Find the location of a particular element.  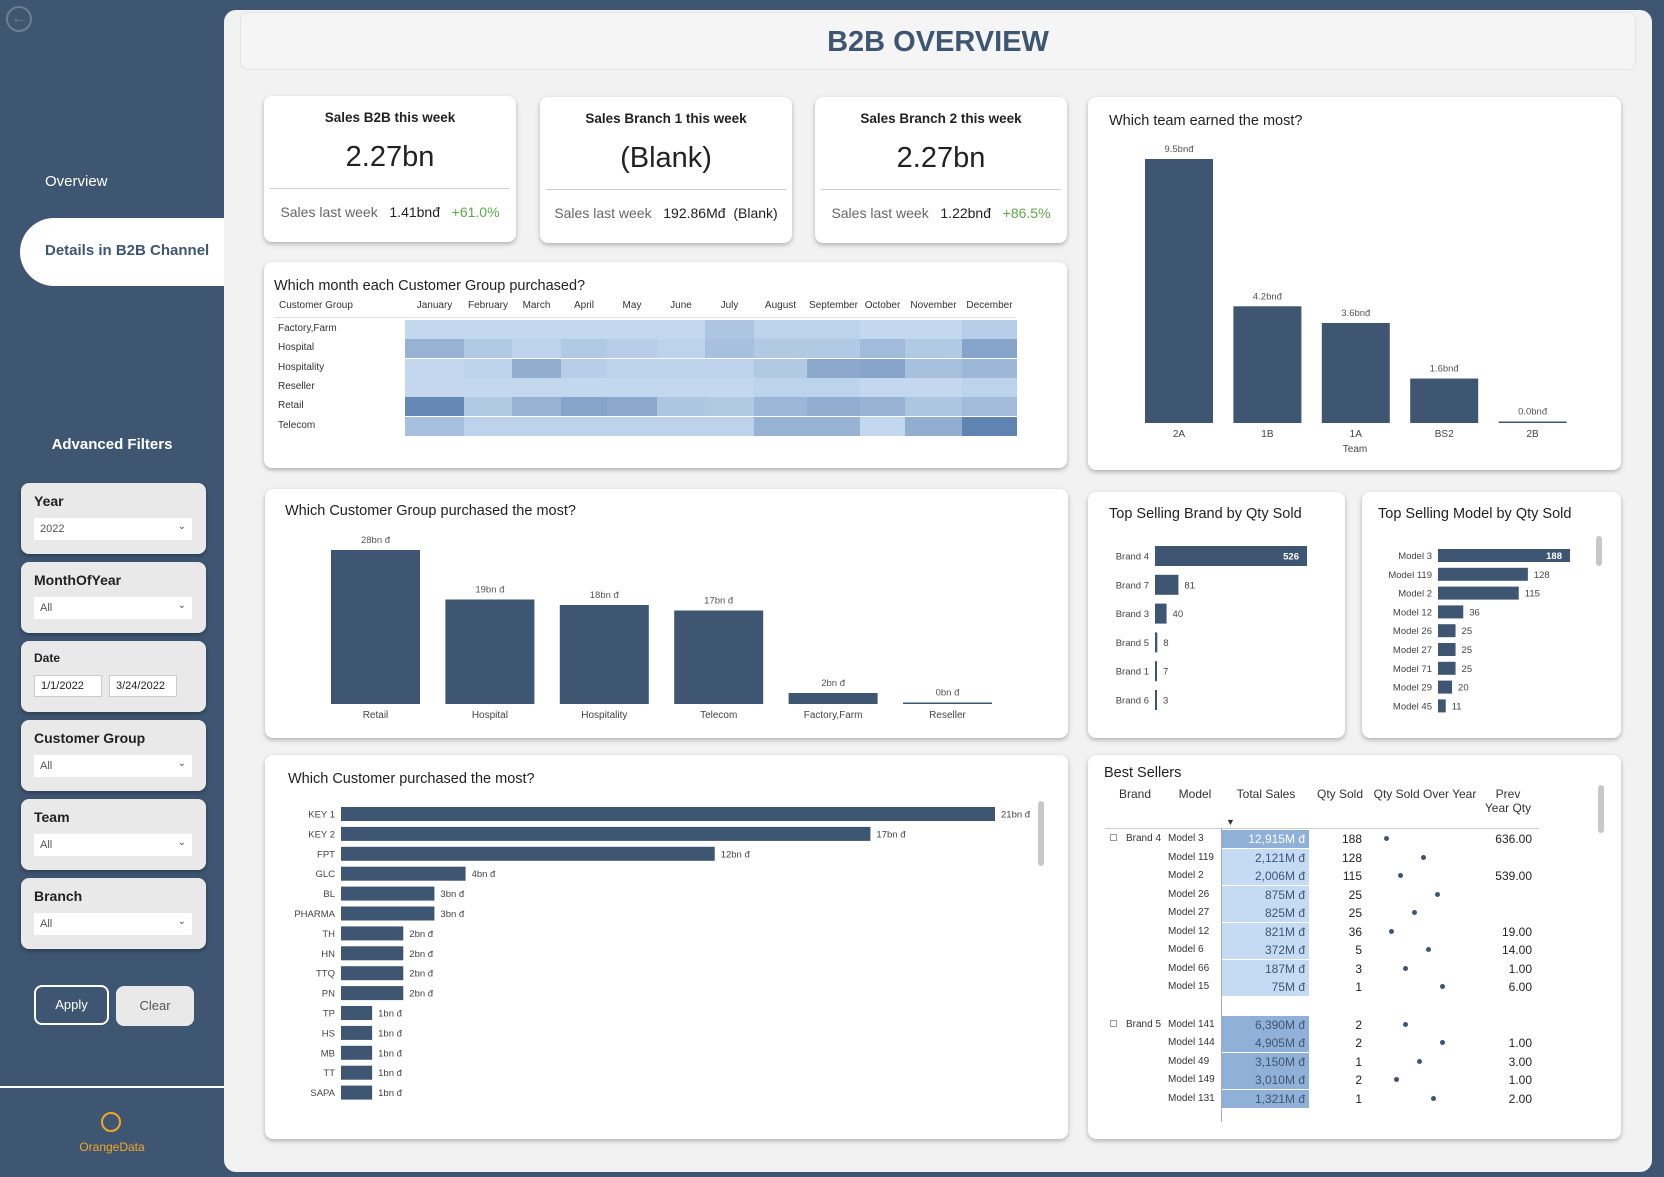

branch-dropdown: All ⌄ is located at coordinates (113, 924).